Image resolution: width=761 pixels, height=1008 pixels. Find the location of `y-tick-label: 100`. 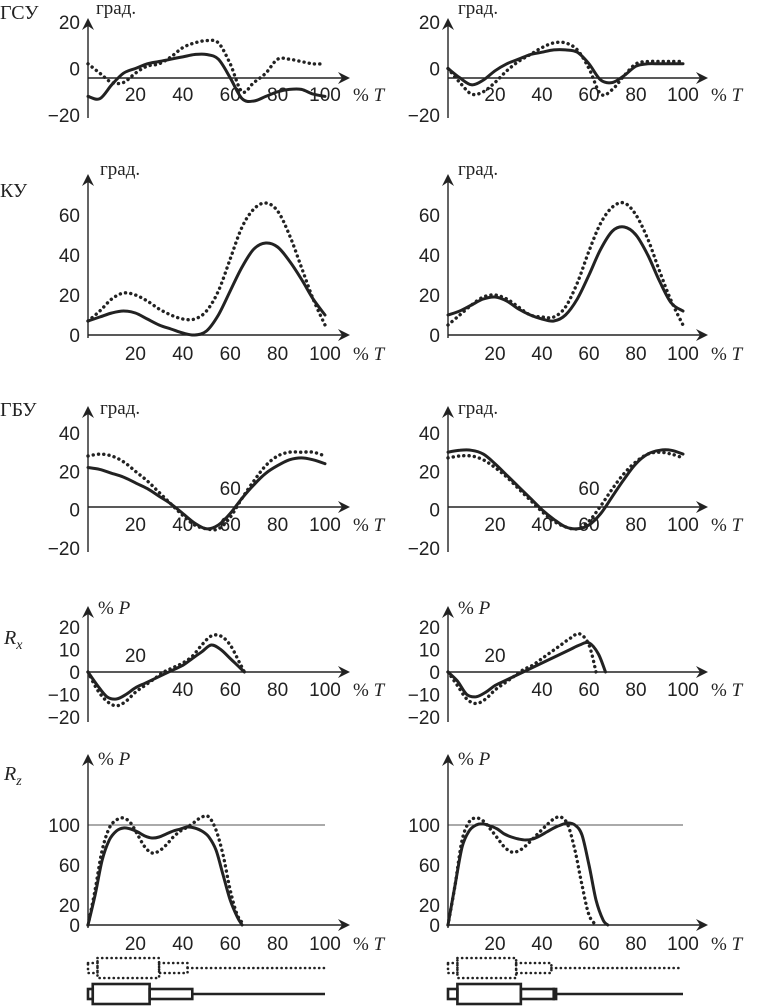

y-tick-label: 100 is located at coordinates (424, 826).